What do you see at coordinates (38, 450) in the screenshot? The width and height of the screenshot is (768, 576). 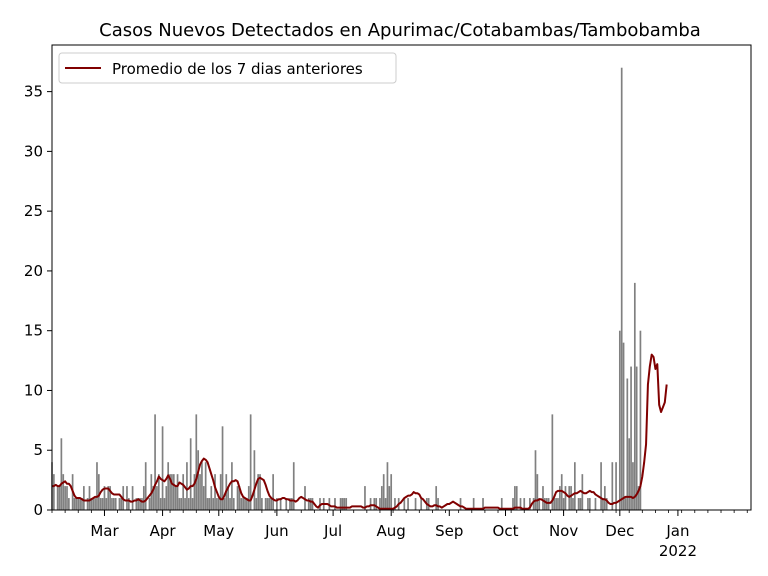 I see `y-tick-label: 5` at bounding box center [38, 450].